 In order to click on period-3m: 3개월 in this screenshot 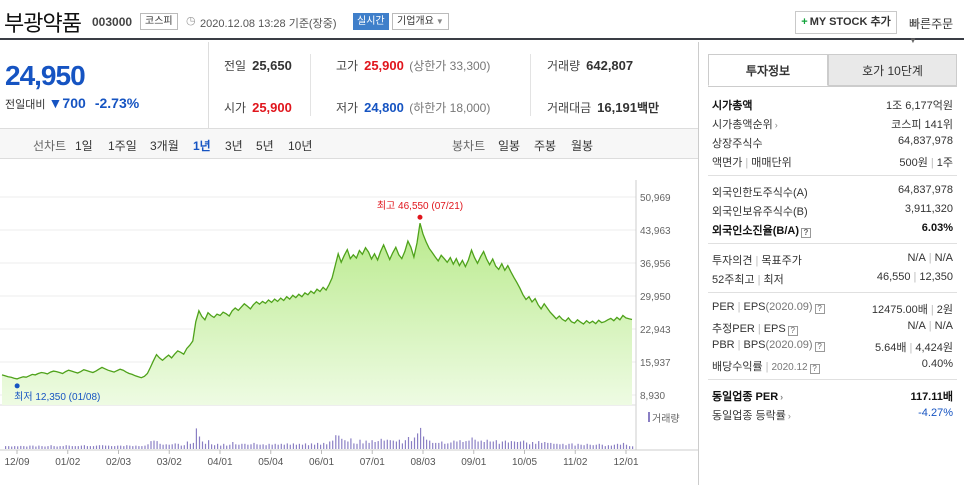, I will do `click(164, 146)`.